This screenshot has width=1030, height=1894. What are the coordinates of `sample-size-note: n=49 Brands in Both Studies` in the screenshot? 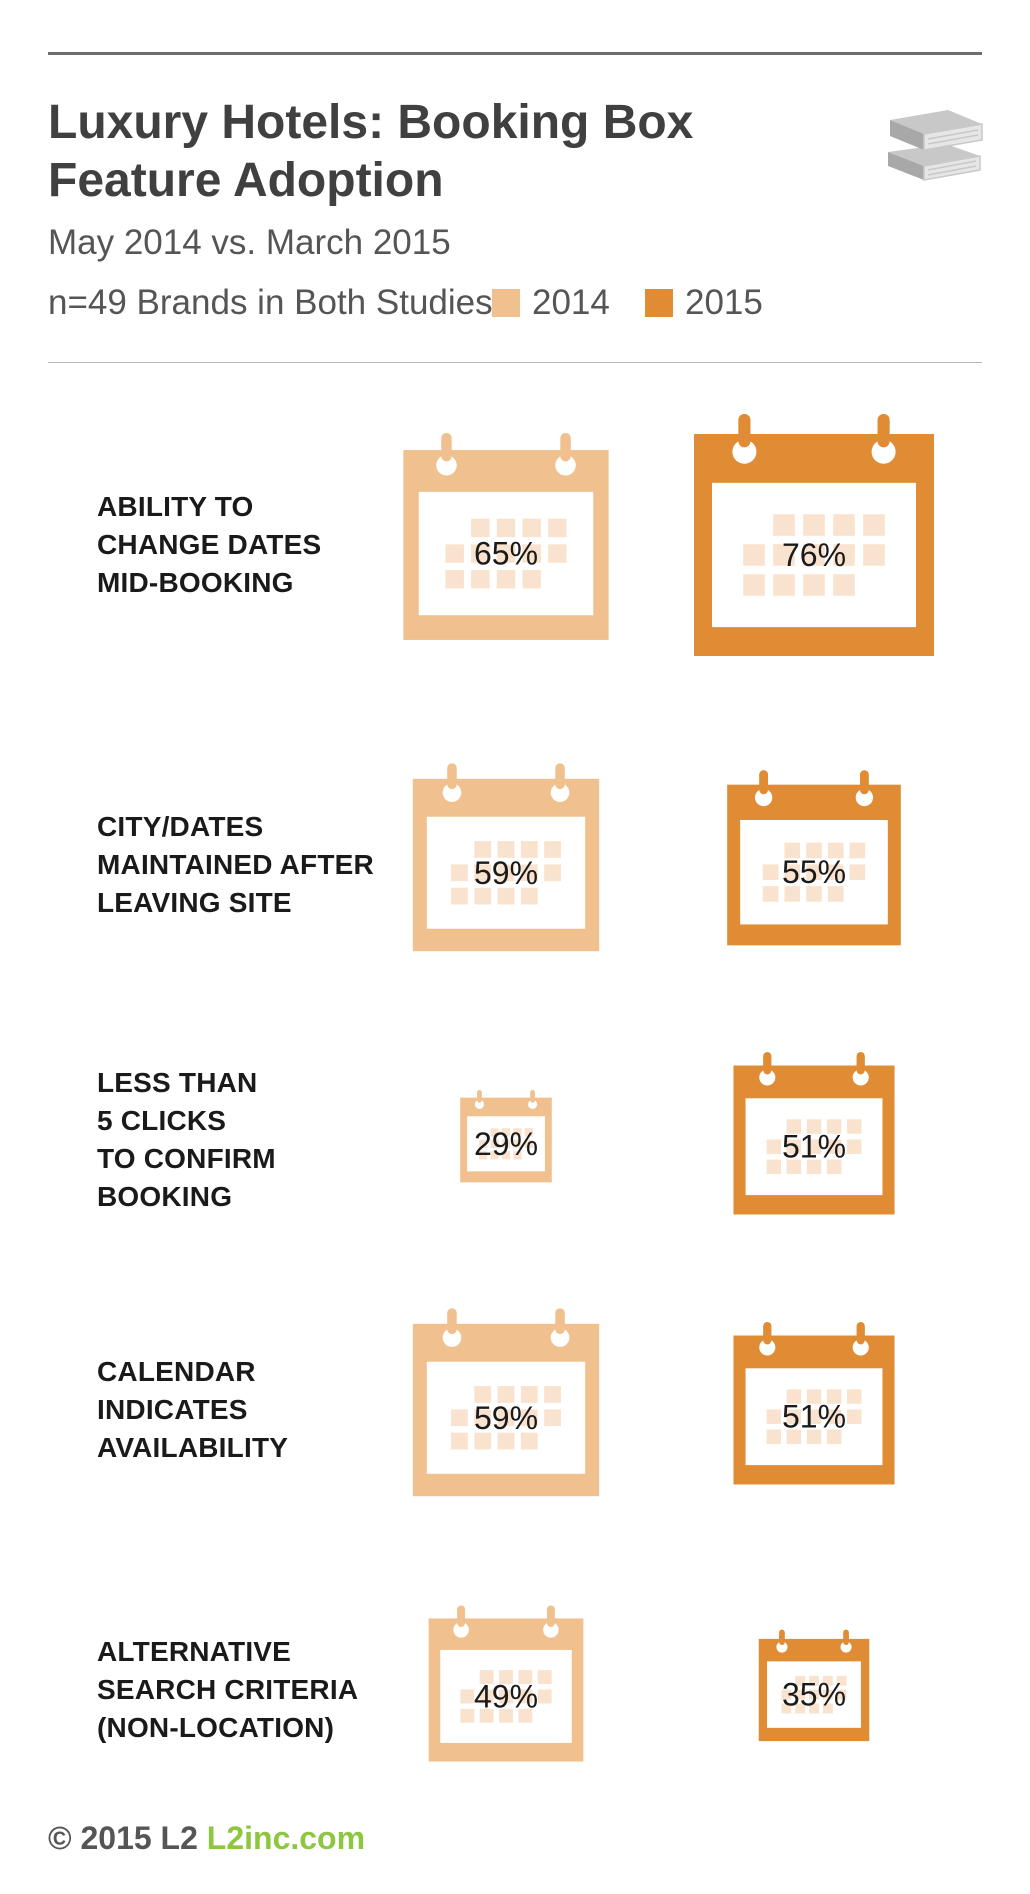 It's located at (270, 302).